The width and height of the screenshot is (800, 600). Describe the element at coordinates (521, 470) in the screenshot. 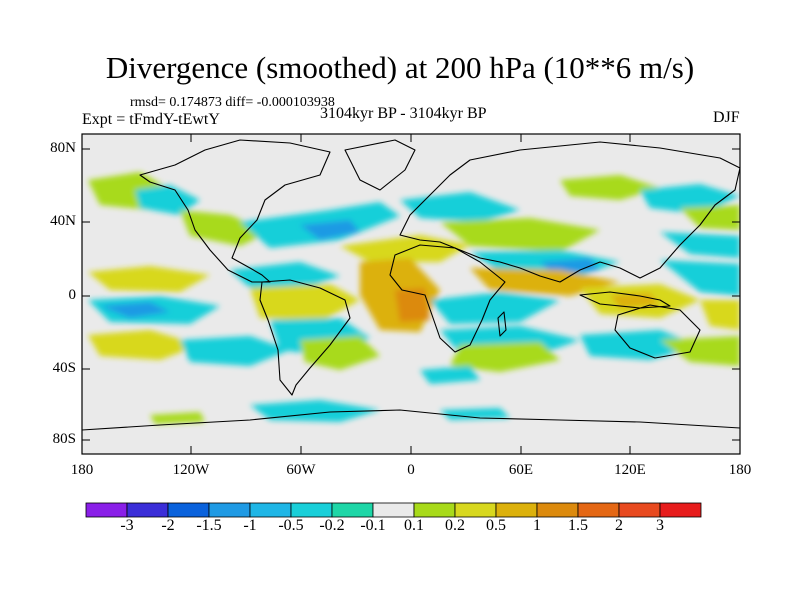

I see `x-tick-label: 60E` at that location.